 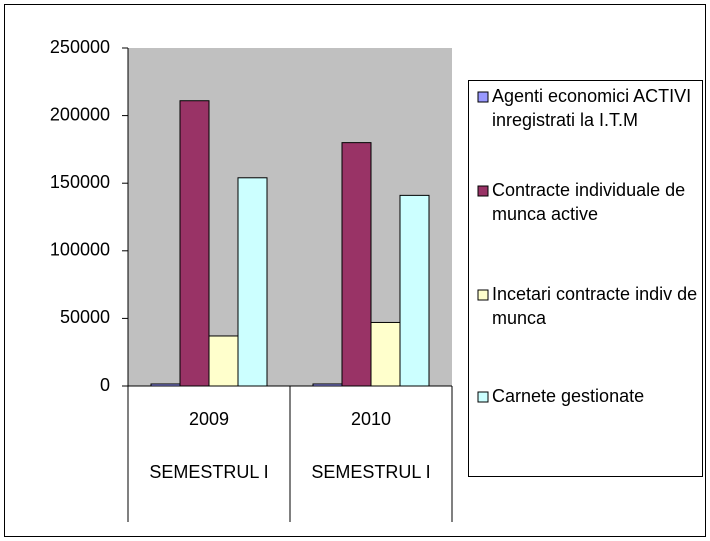 I want to click on y-tick-label: 0, so click(x=105, y=385).